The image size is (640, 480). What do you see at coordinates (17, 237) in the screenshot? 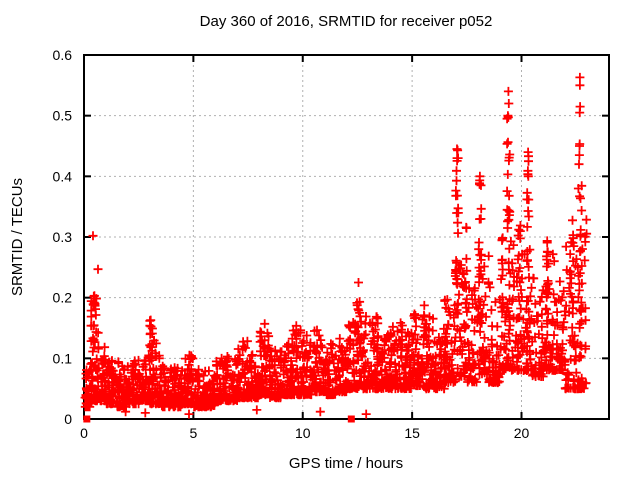
I see `y-axis-label: SRMTID / TECUs` at bounding box center [17, 237].